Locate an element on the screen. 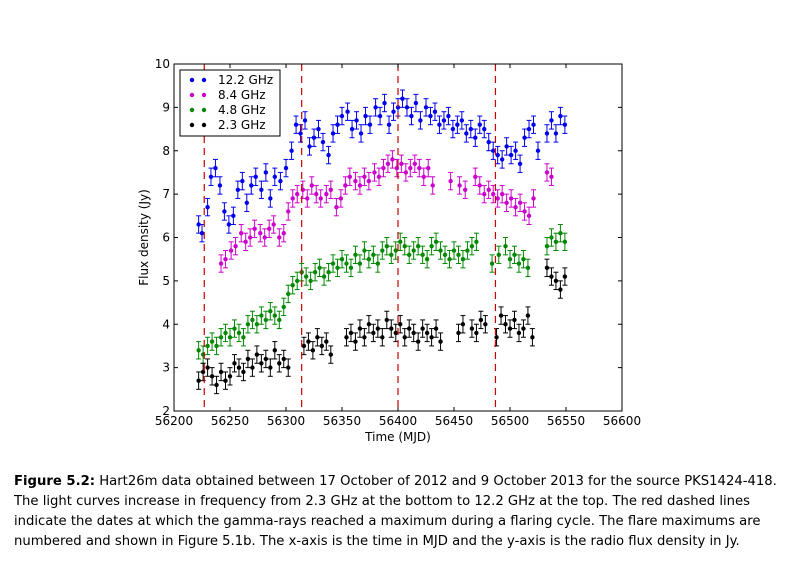 Image resolution: width=792 pixels, height=586 pixels. y-tick-label: 2 is located at coordinates (166, 411).